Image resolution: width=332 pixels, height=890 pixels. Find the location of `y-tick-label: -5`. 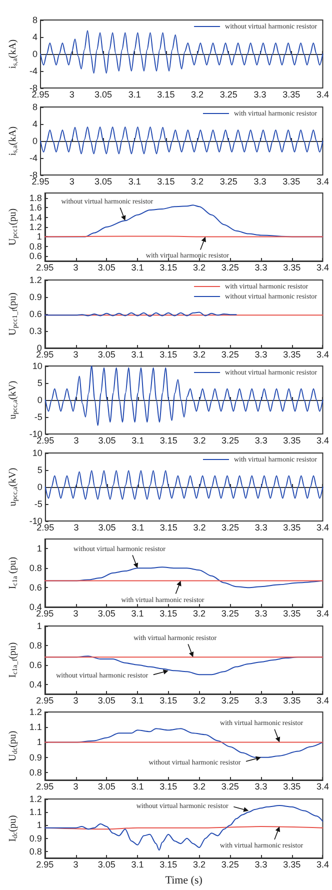

y-tick-label: -5 is located at coordinates (38, 417).